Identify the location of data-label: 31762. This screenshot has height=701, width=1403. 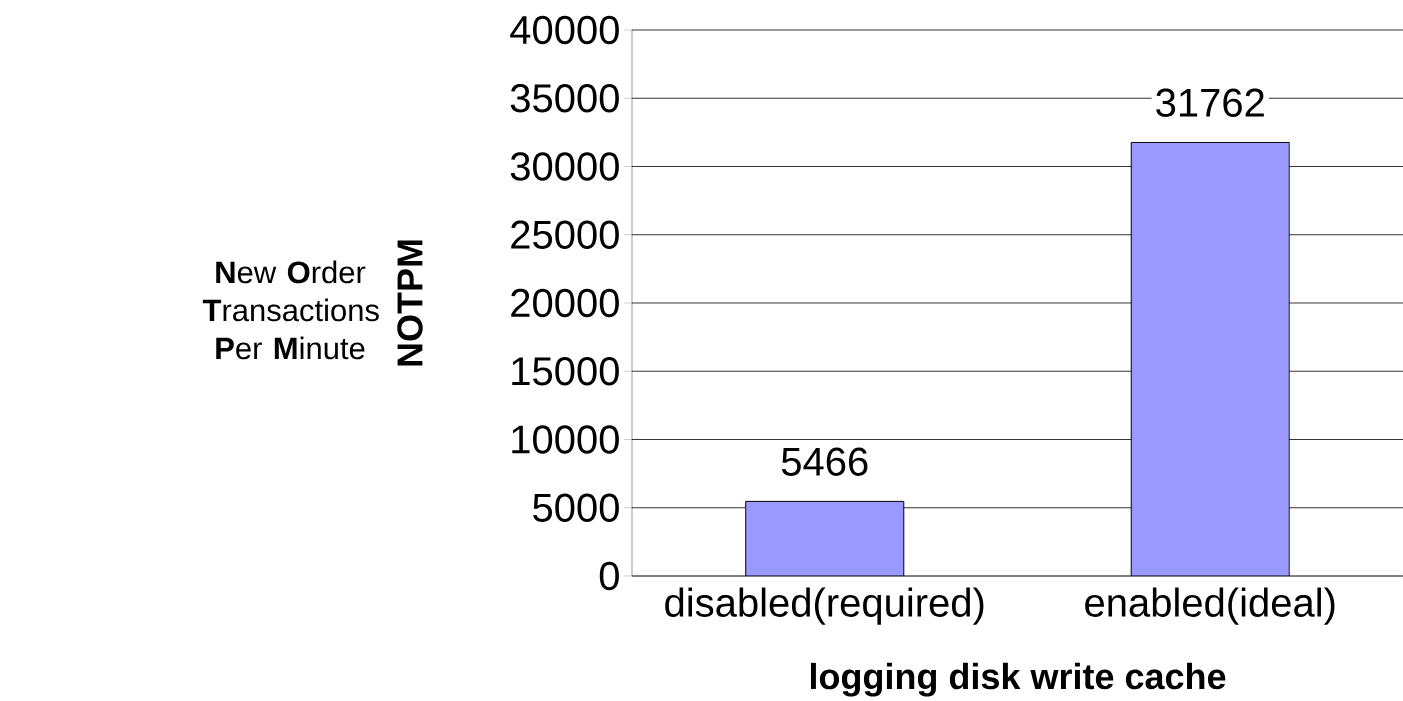
(1210, 102).